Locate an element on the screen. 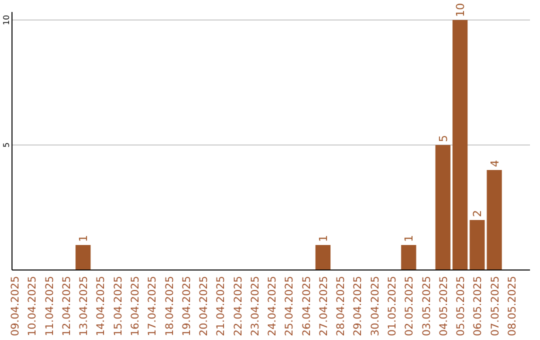 The width and height of the screenshot is (540, 340). x-tick-label: 28.04.2025 is located at coordinates (341, 306).